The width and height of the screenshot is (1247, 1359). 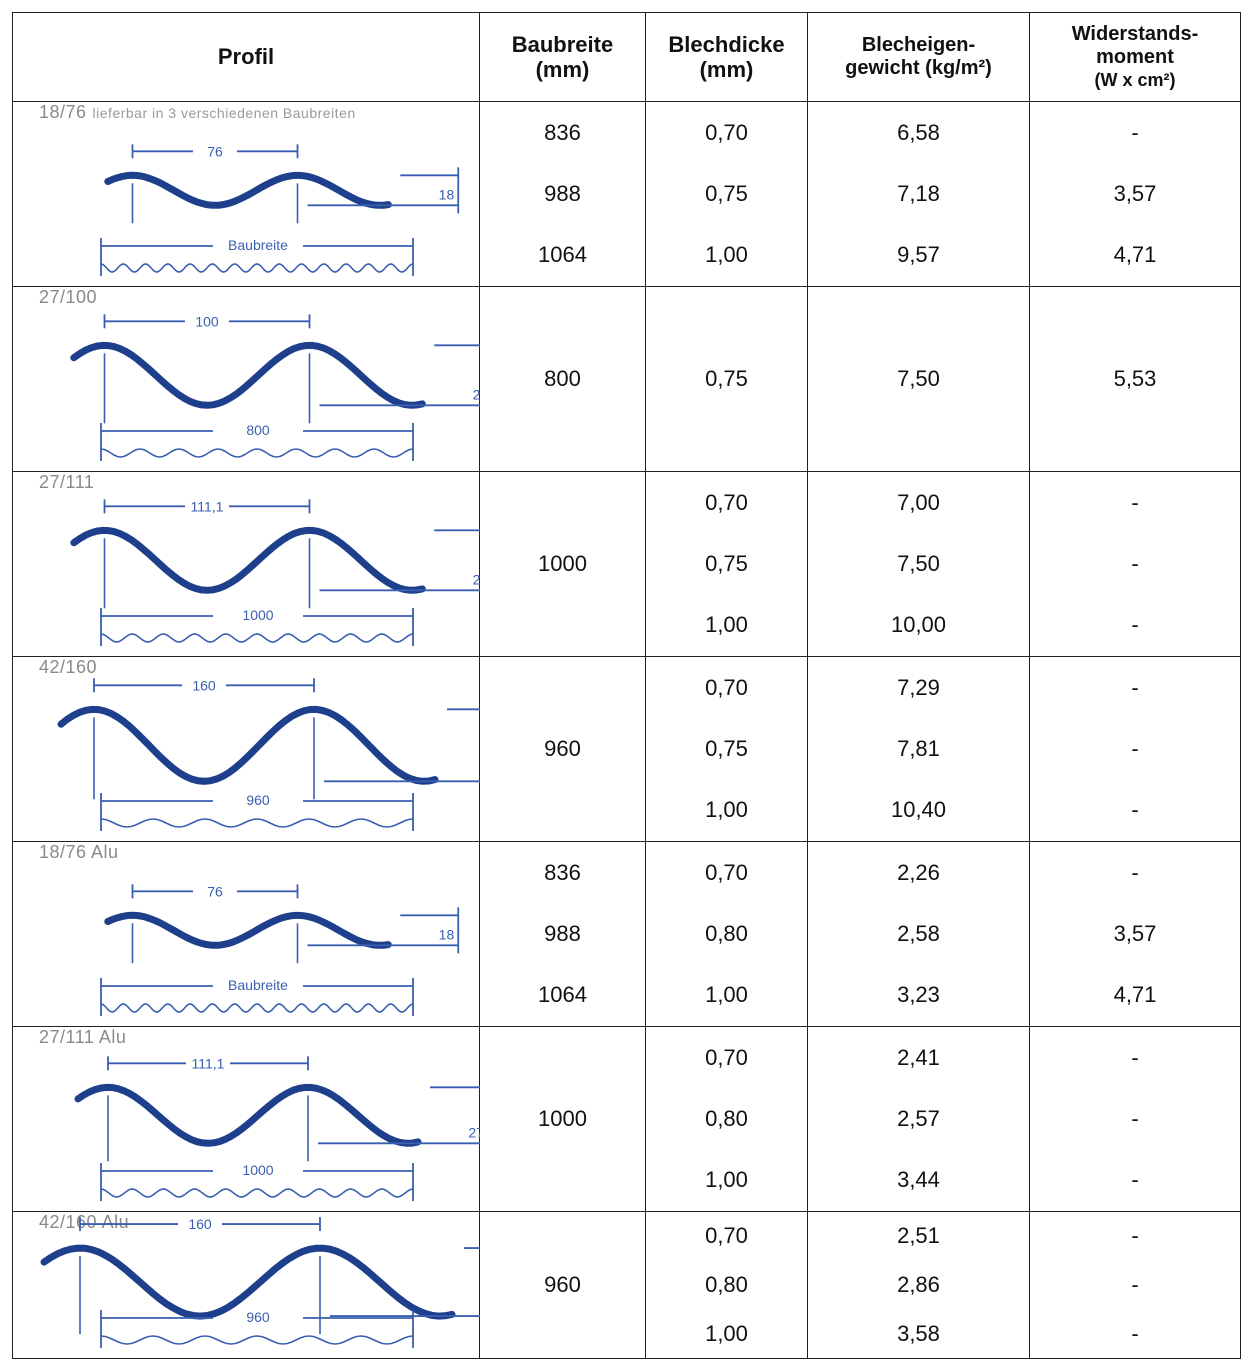 I want to click on blechdicke-value: 1,00, so click(x=726, y=255).